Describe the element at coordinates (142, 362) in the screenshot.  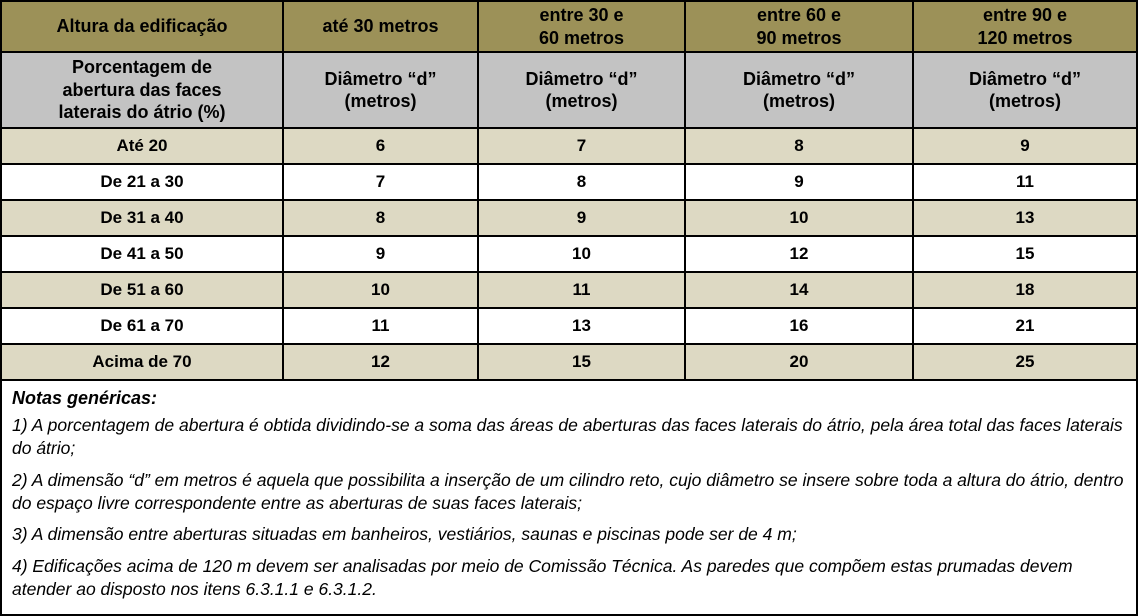
I see `row-label: Acima de 70` at that location.